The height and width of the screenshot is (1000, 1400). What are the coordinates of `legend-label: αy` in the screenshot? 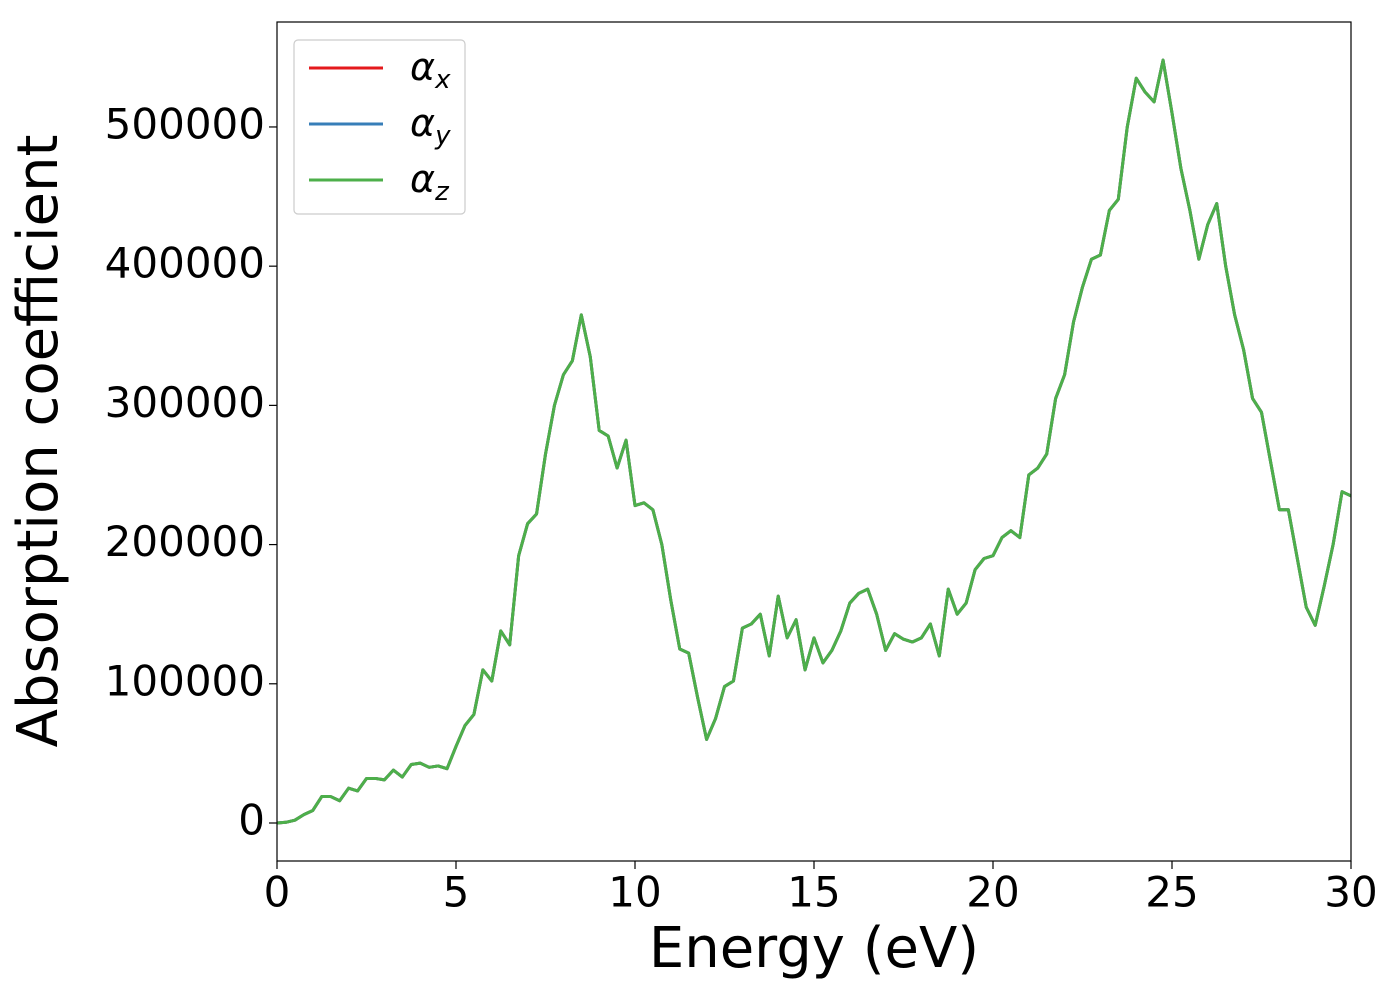 It's located at (430, 126).